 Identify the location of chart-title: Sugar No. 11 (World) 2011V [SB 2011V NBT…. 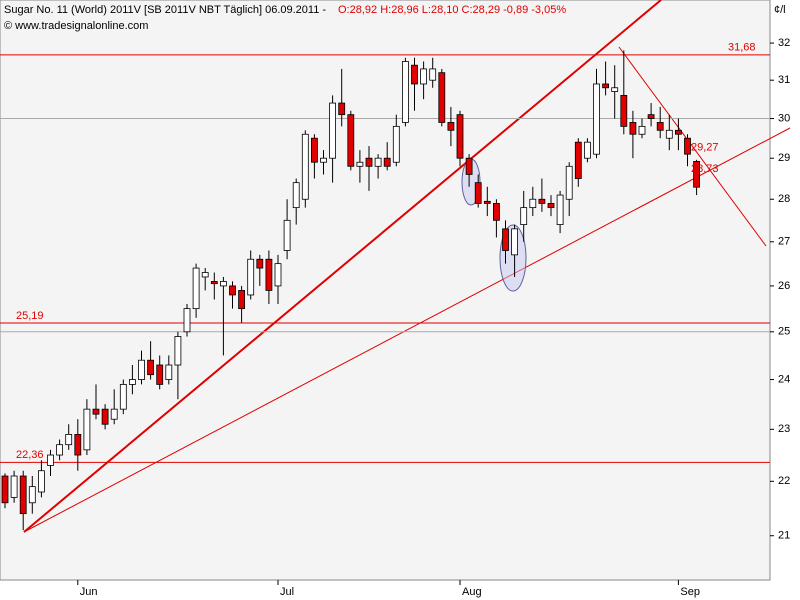
(165, 10).